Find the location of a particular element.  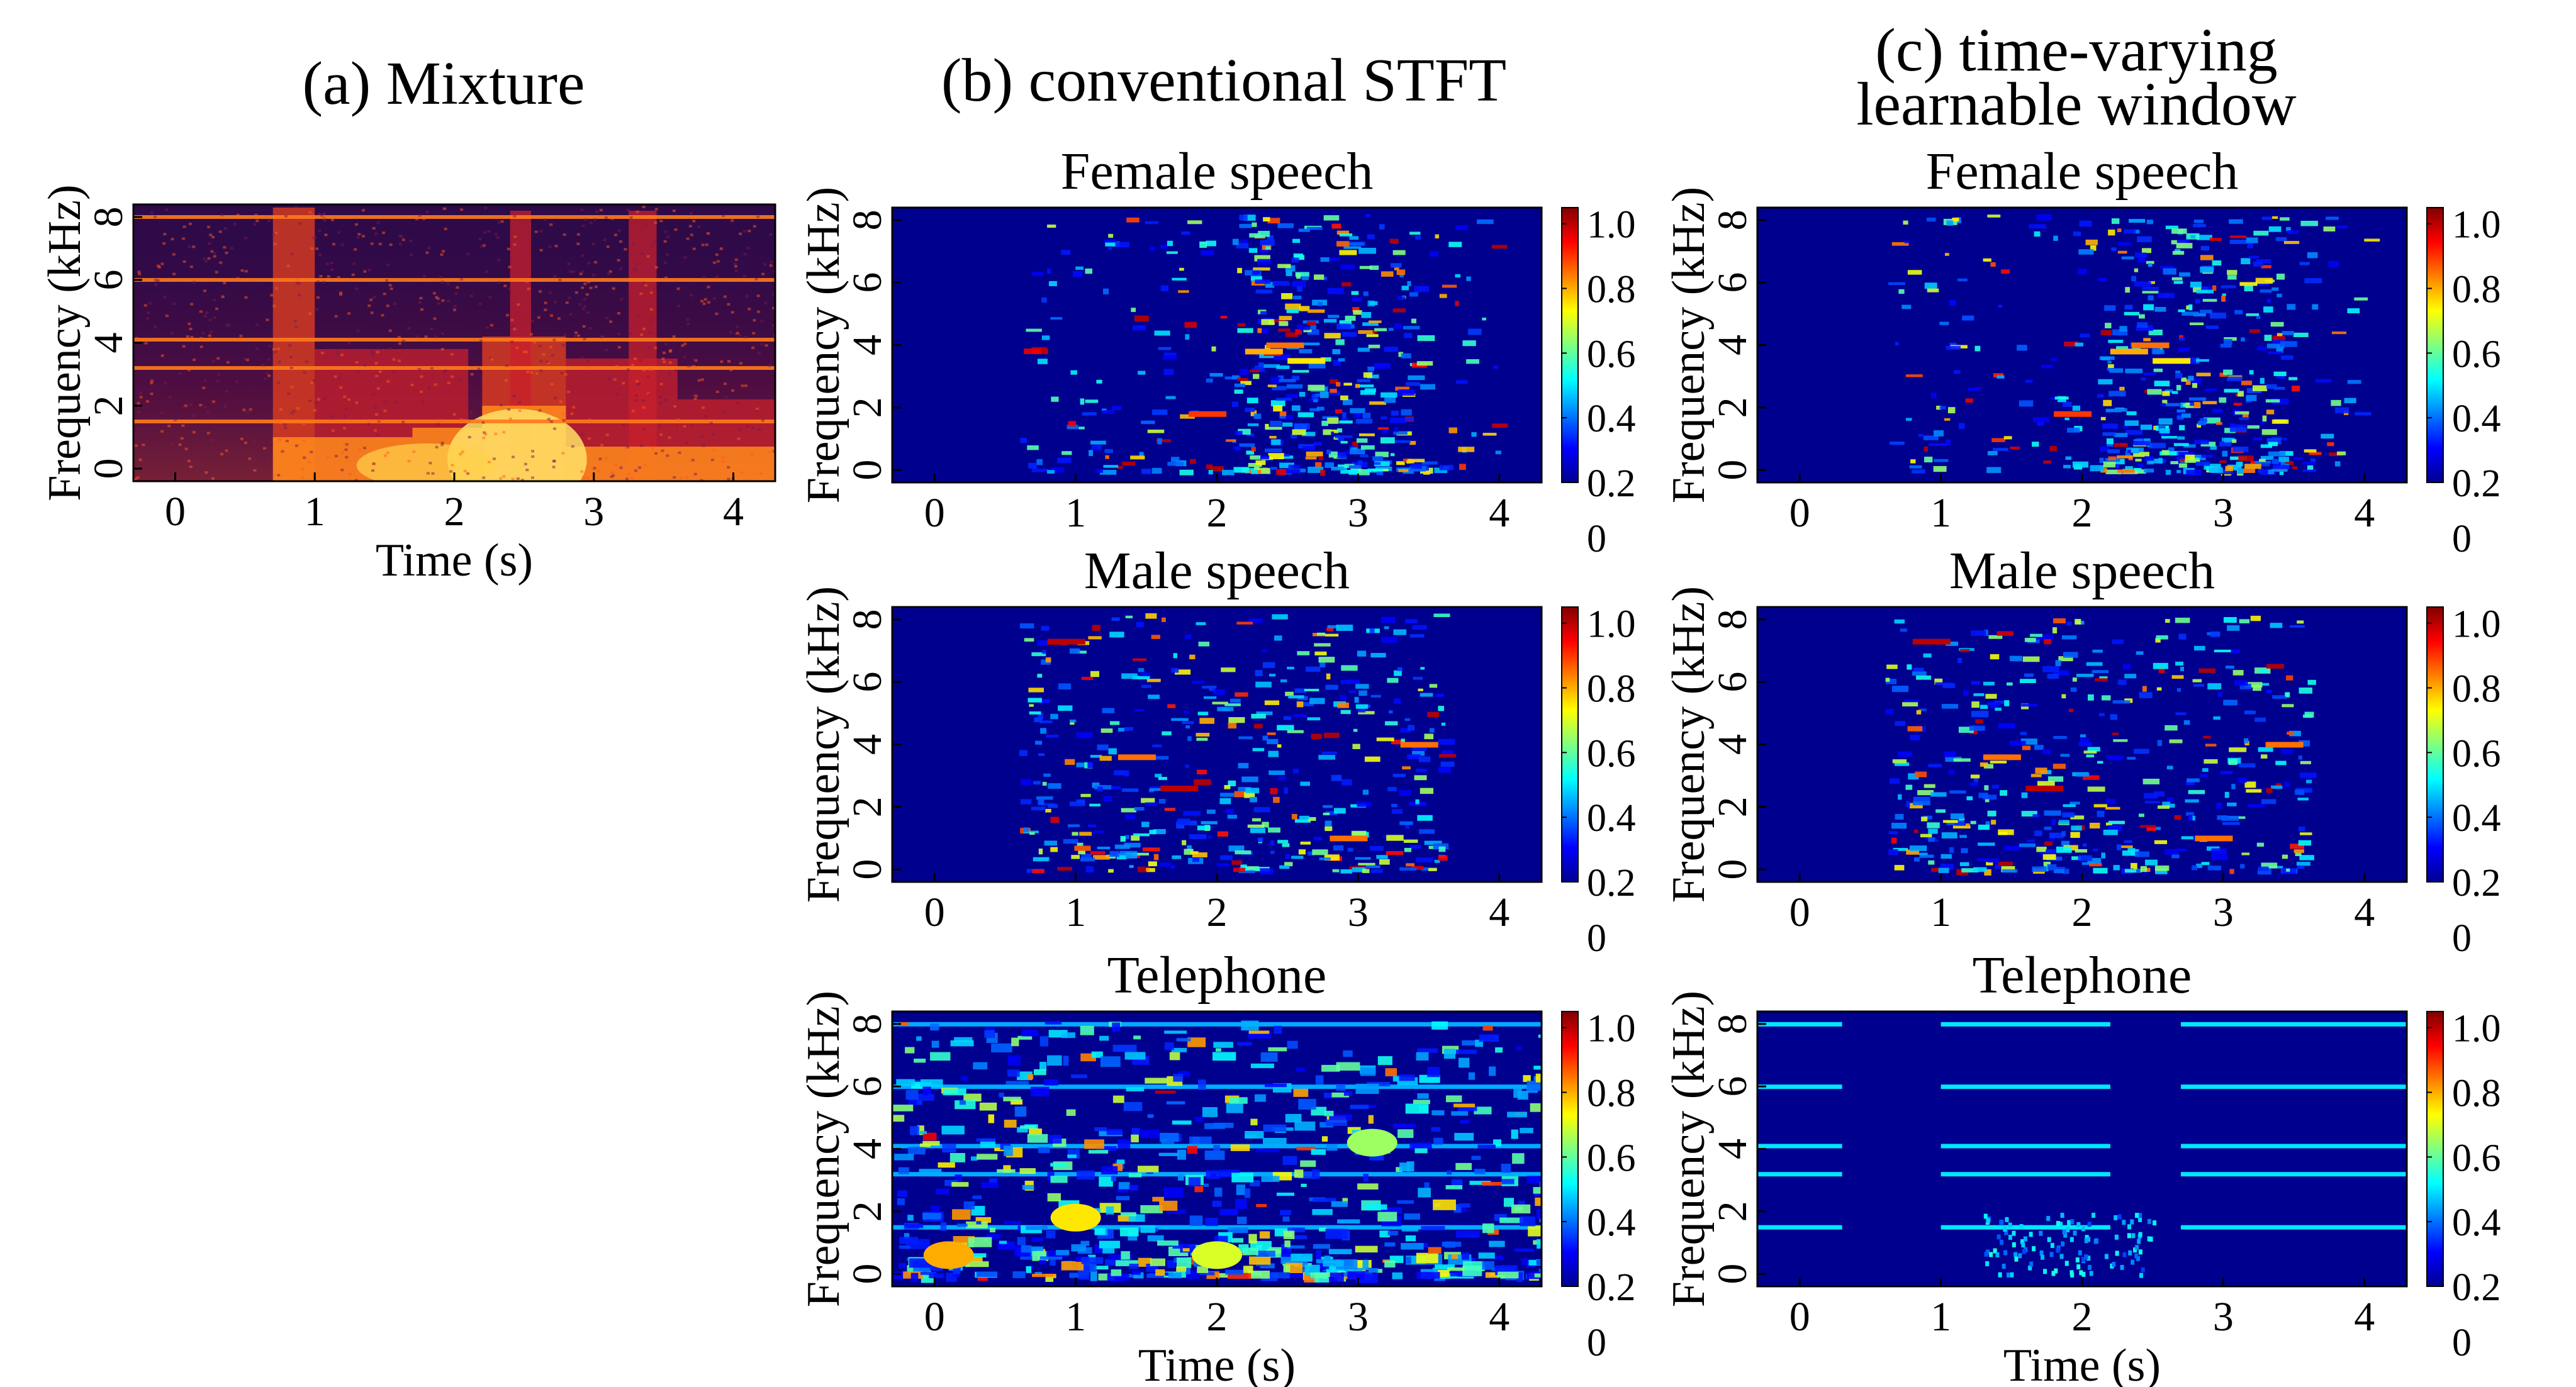

panel-title: Male speech is located at coordinates (1217, 571).